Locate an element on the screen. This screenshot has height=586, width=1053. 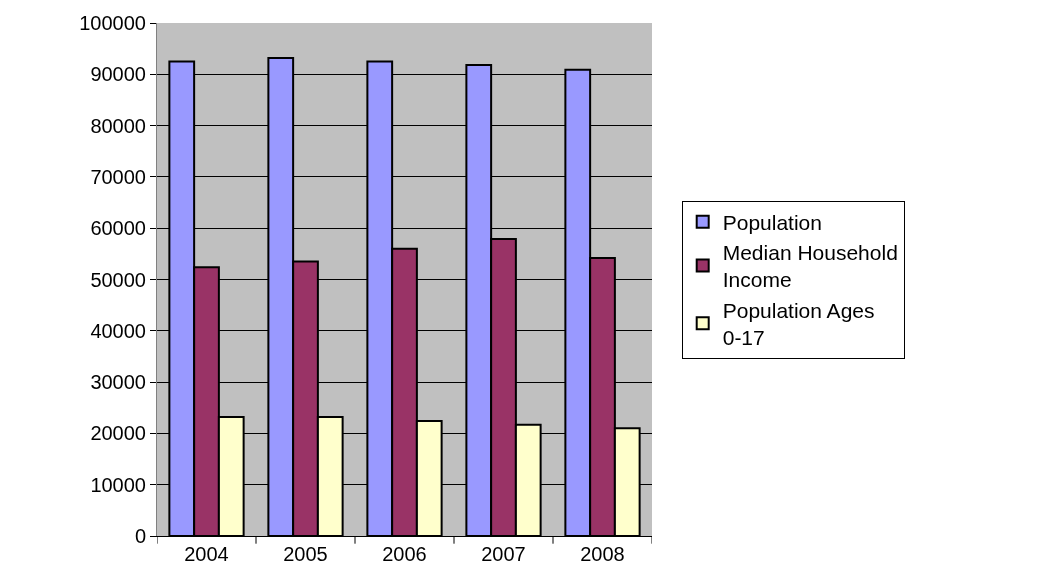
x-tick-label: 2007 is located at coordinates (503, 554).